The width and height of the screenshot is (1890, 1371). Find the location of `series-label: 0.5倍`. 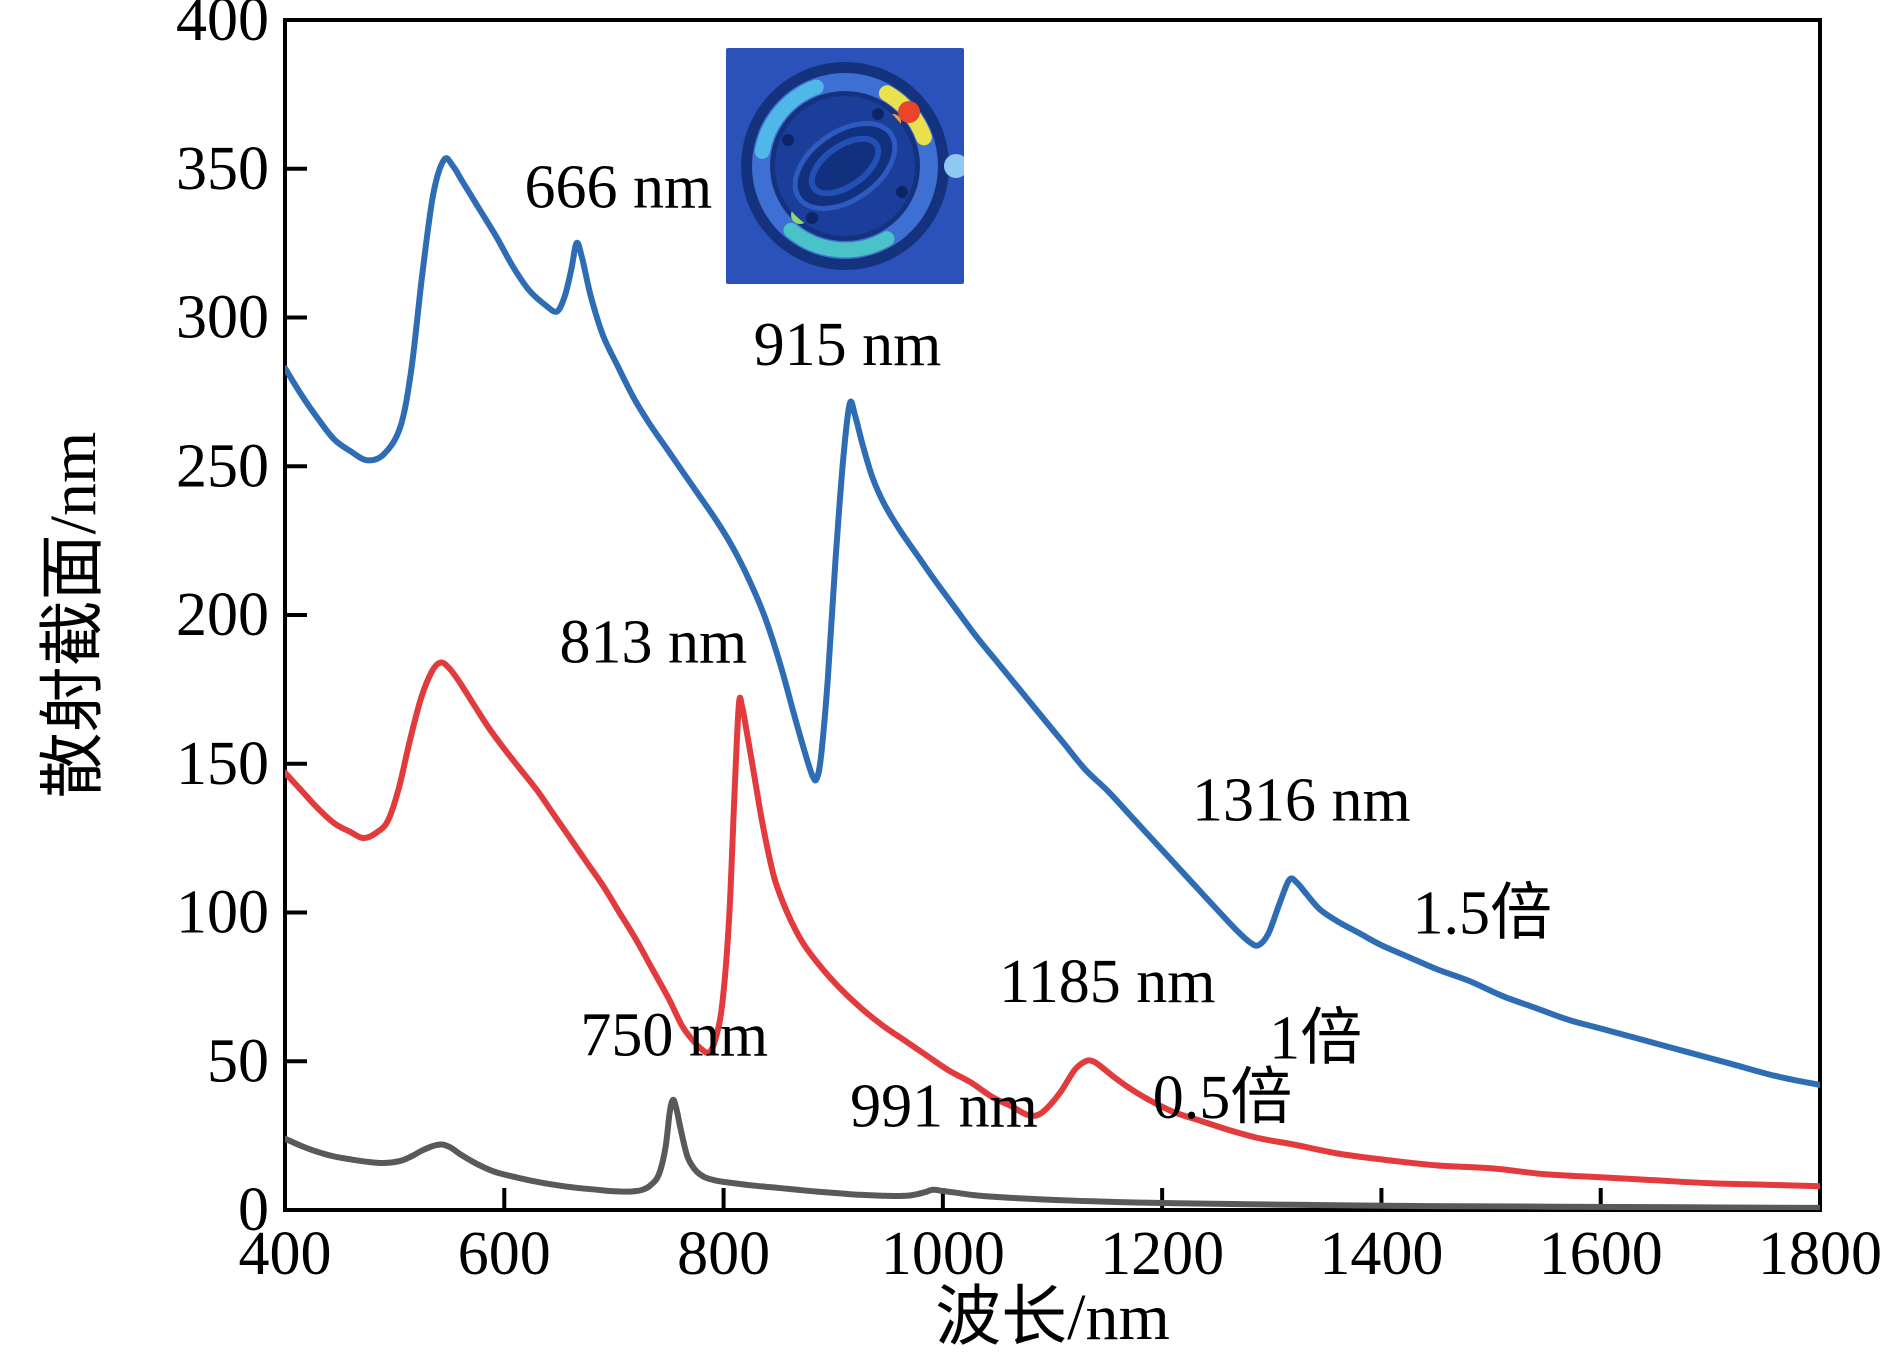

series-label: 0.5倍 is located at coordinates (1223, 1098).